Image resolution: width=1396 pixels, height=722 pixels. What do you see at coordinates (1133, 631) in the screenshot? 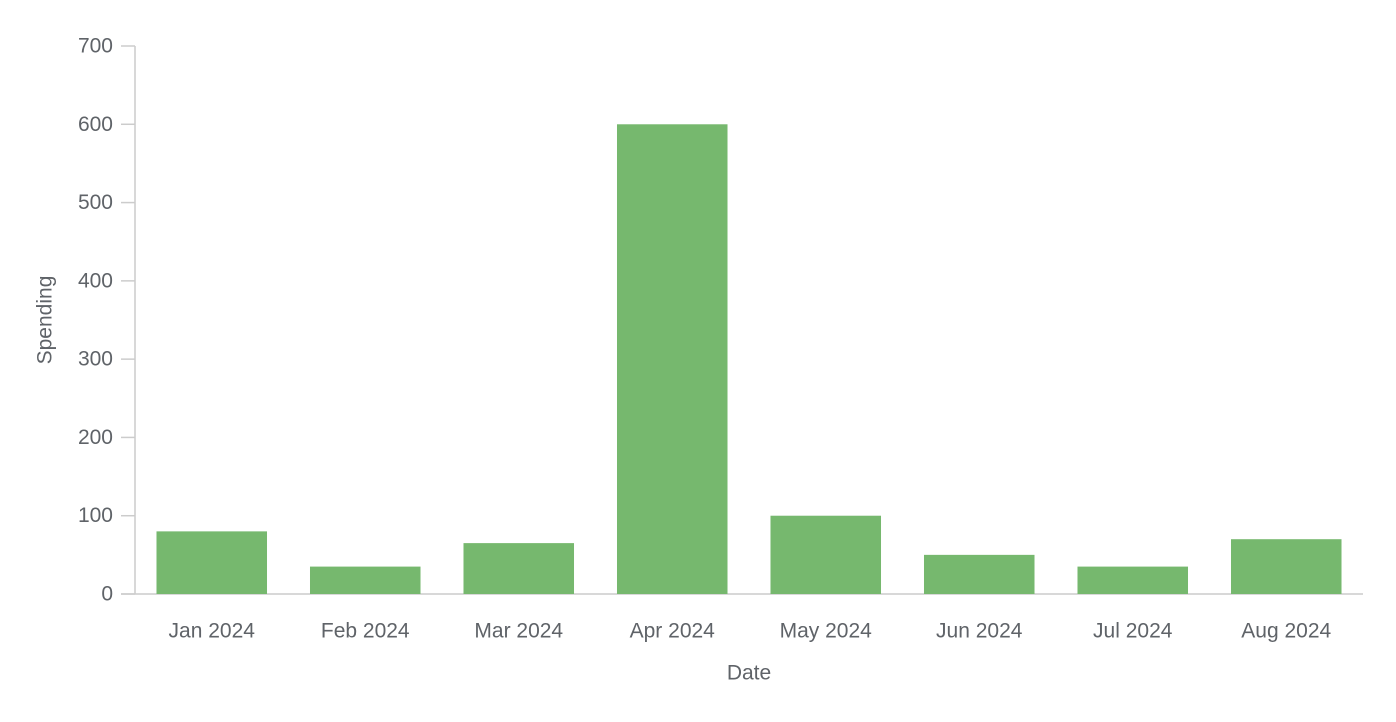
I see `x-tick-label: Jul 2024` at bounding box center [1133, 631].